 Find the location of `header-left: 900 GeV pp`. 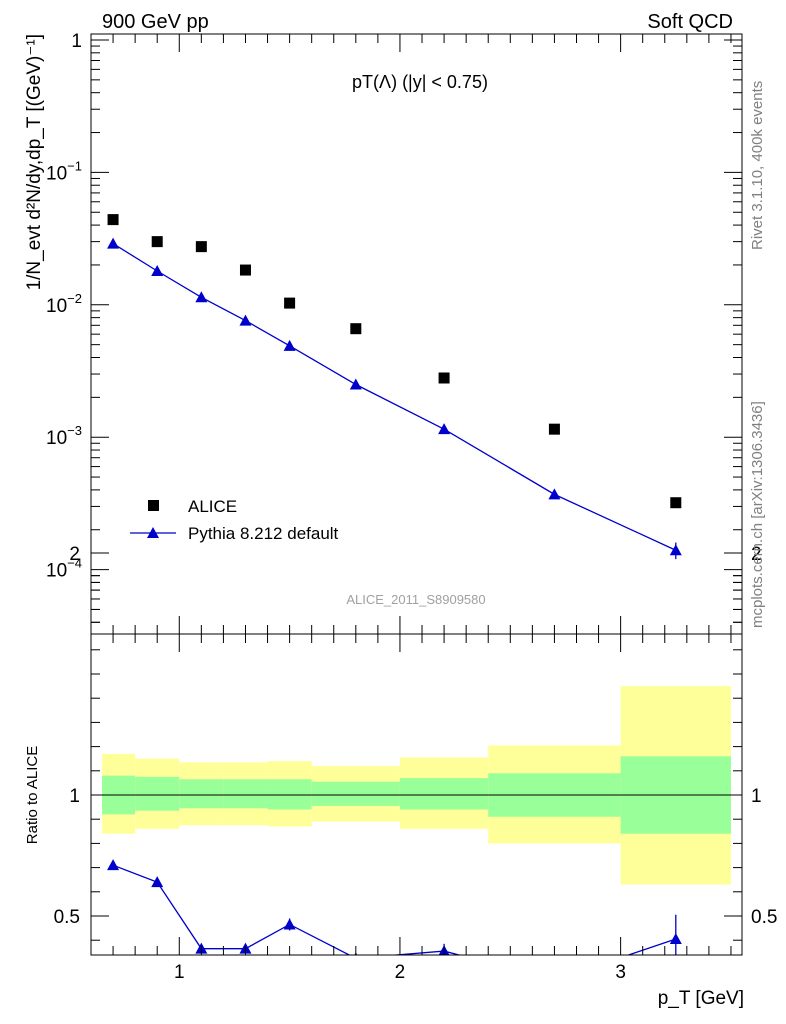

header-left: 900 GeV pp is located at coordinates (155, 22).